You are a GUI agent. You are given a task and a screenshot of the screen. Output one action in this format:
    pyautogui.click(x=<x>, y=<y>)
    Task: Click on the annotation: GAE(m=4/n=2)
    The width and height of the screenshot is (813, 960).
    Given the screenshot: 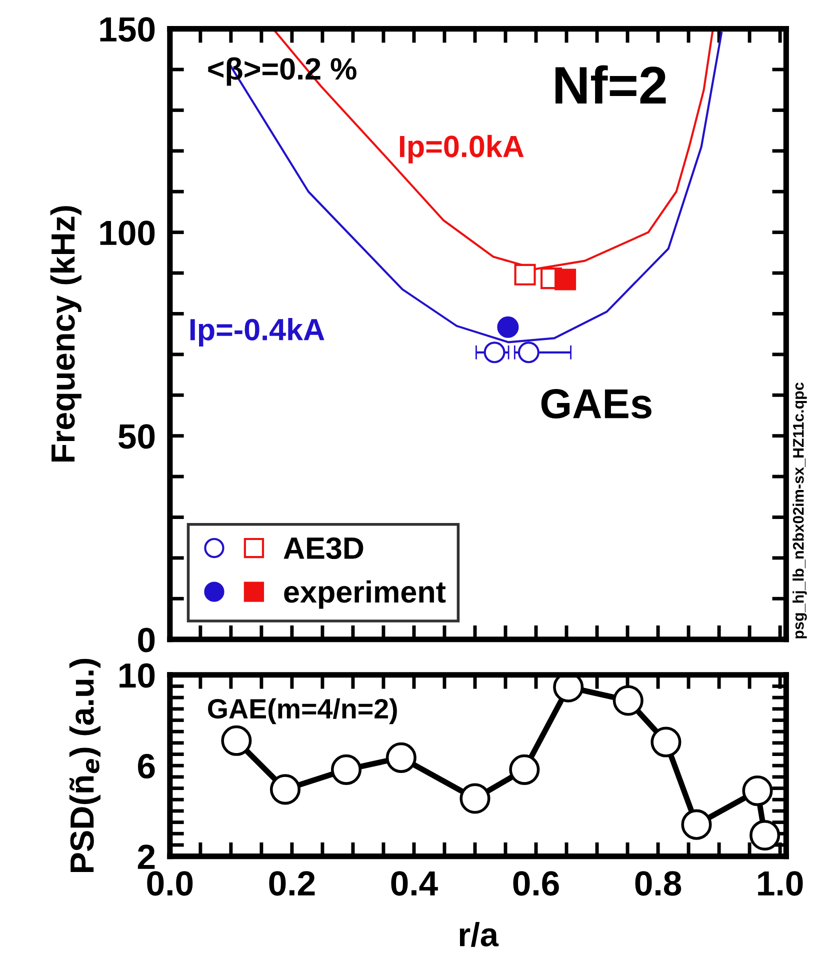 What is the action you would take?
    pyautogui.click(x=302, y=711)
    